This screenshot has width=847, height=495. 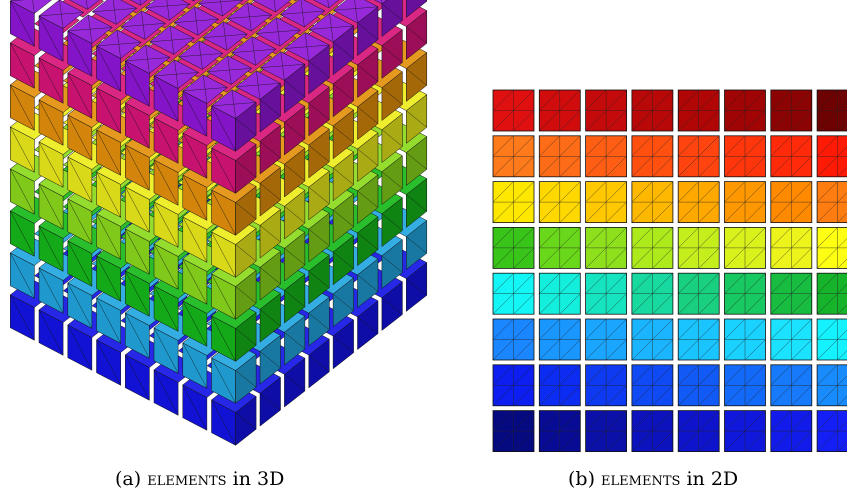 What do you see at coordinates (581, 479) in the screenshot?
I see `caption-b-label: (b)` at bounding box center [581, 479].